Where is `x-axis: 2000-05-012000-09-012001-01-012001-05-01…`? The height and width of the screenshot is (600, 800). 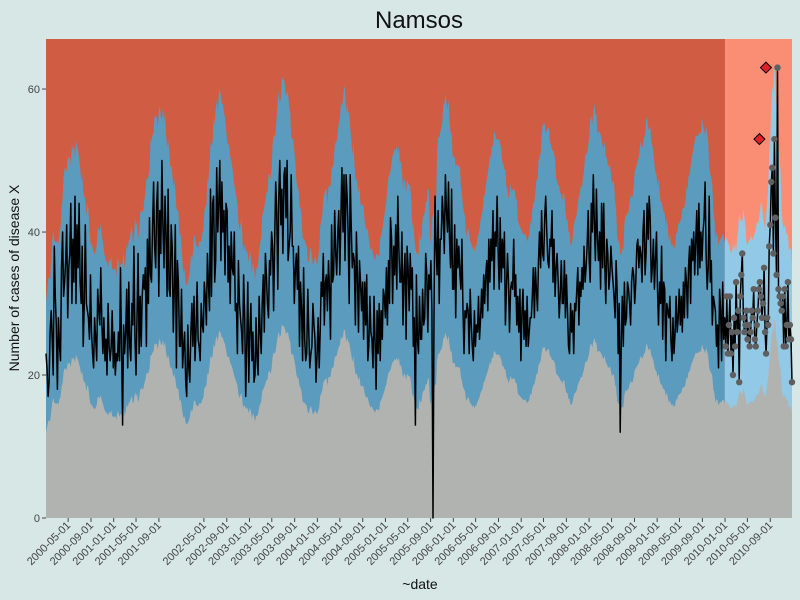 x-axis: 2000-05-012000-09-012001-01-012001-05-01… is located at coordinates (400, 543).